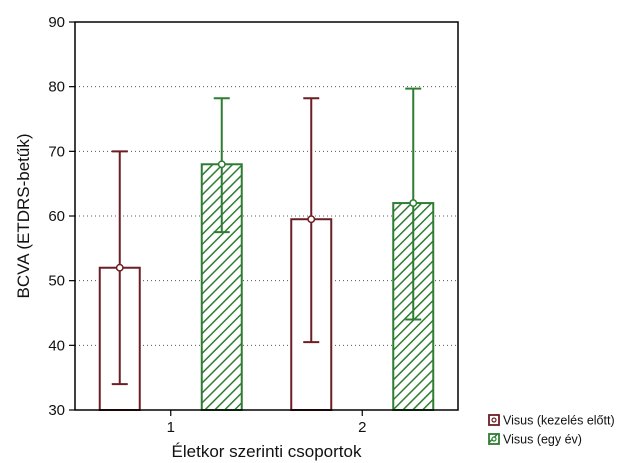 This screenshot has width=640, height=463. Describe the element at coordinates (56, 281) in the screenshot. I see `y-tick-label: 50` at that location.